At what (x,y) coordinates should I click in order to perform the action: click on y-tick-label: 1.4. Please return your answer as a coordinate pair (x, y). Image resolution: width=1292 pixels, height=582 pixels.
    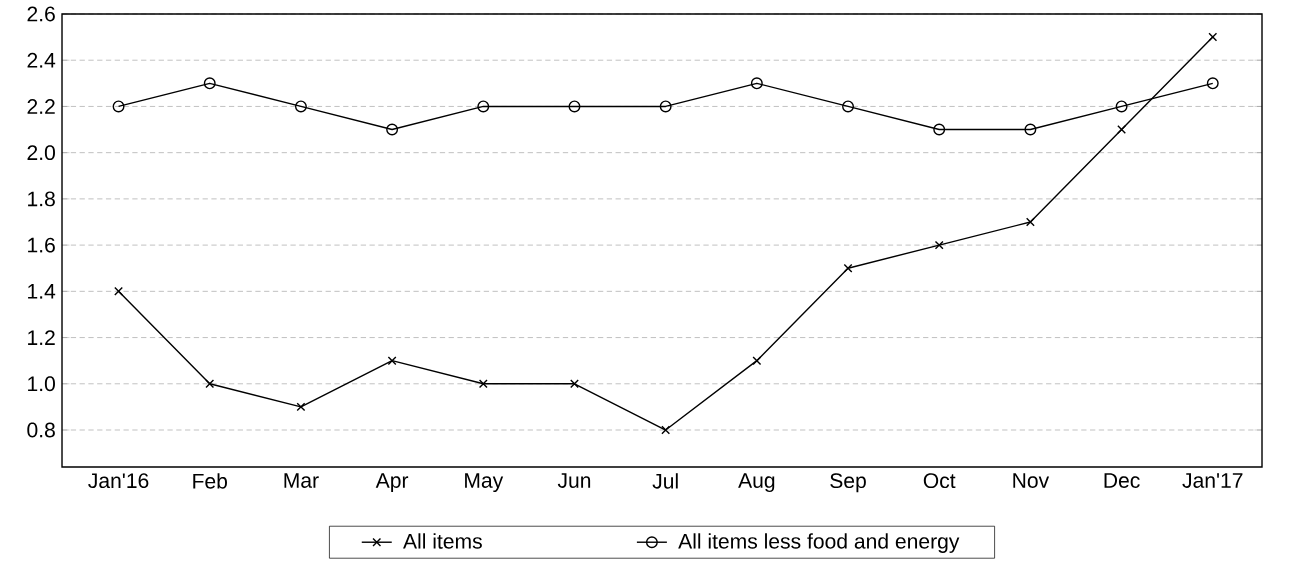
    Looking at the image, I should click on (42, 291).